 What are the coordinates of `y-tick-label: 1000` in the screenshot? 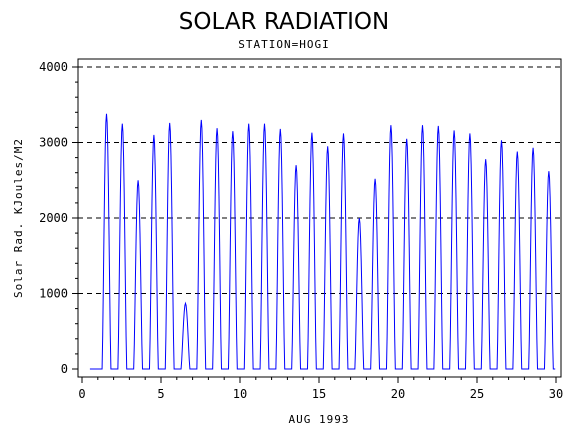 It's located at (53, 294).